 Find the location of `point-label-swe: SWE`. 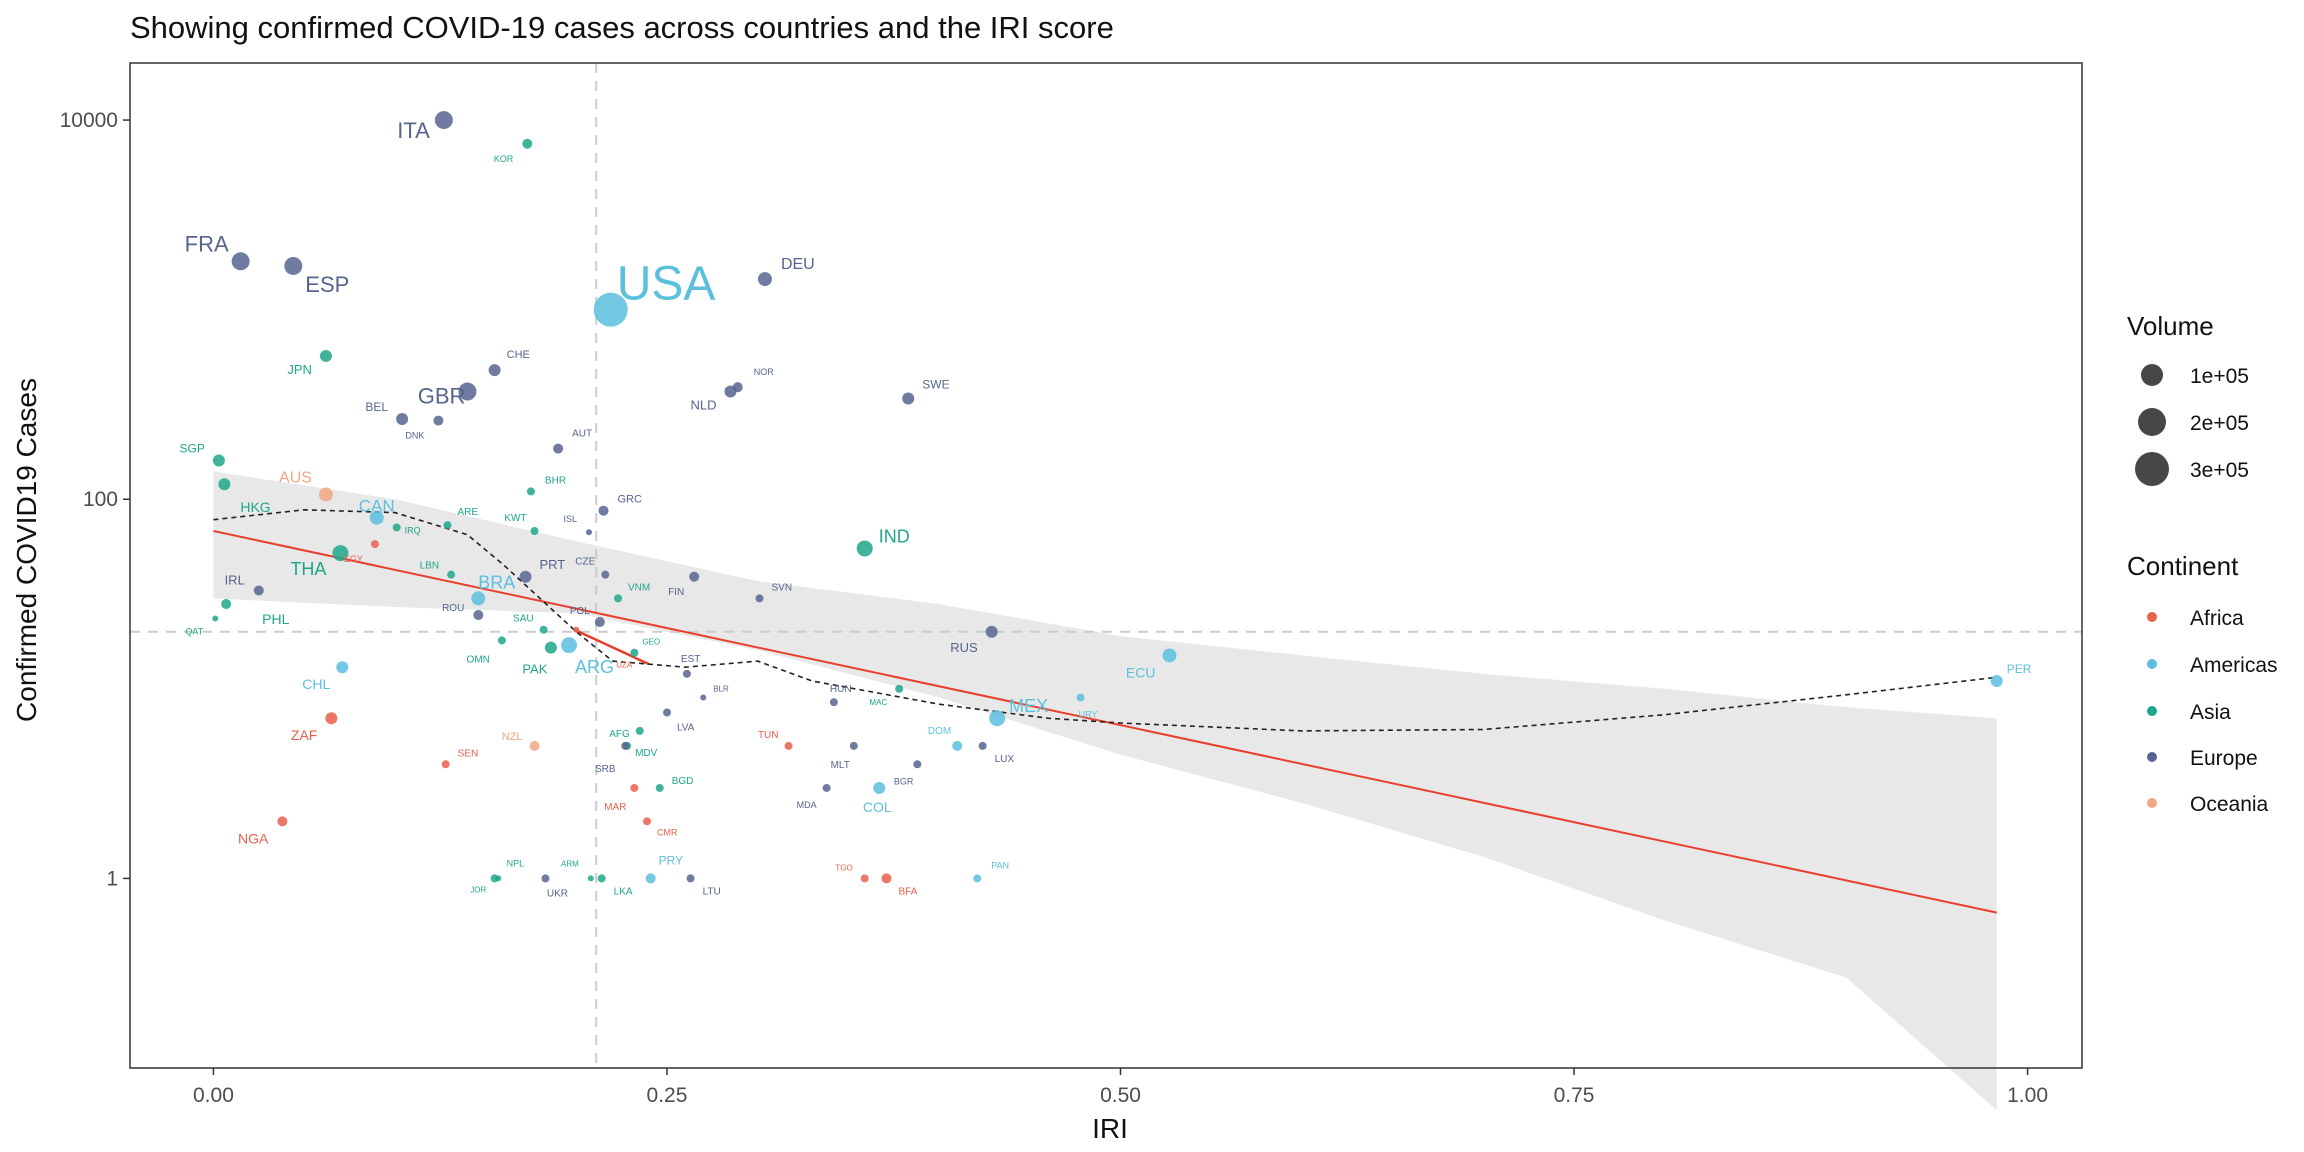

point-label-swe: SWE is located at coordinates (935, 384).